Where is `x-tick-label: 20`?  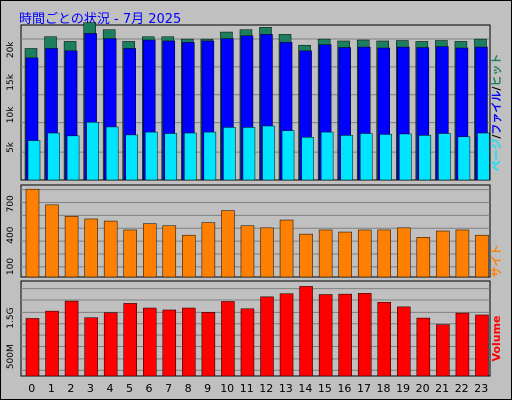
x-tick-label: 20 is located at coordinates (423, 388).